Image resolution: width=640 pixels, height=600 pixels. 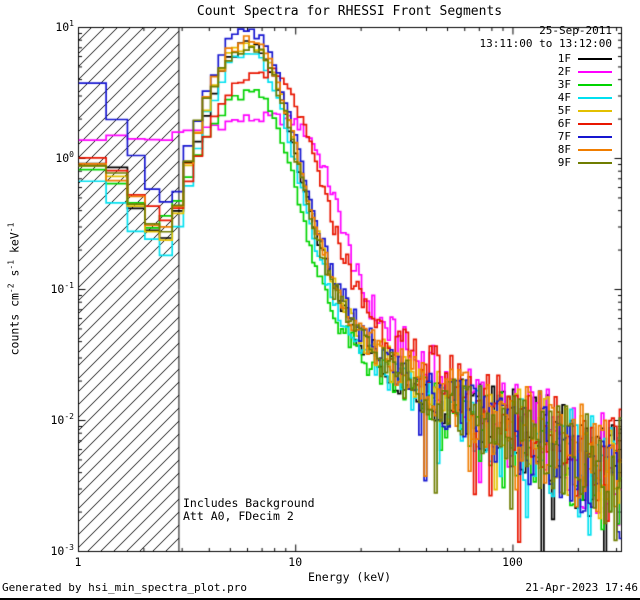 I want to click on legend-label: 6F, so click(x=564, y=123).